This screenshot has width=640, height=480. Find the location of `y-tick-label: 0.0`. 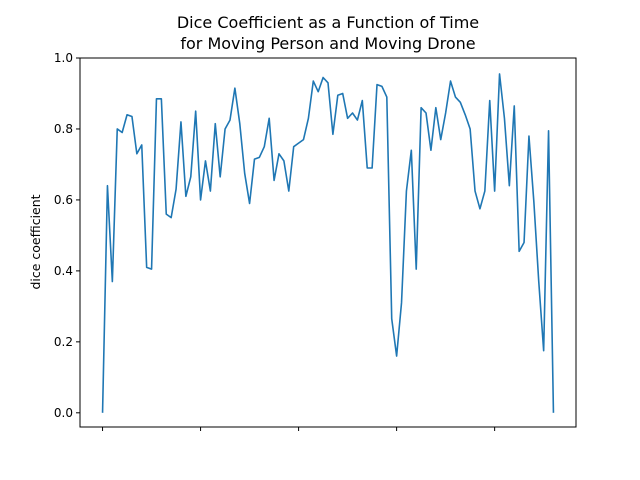

y-tick-label: 0.0 is located at coordinates (63, 413).